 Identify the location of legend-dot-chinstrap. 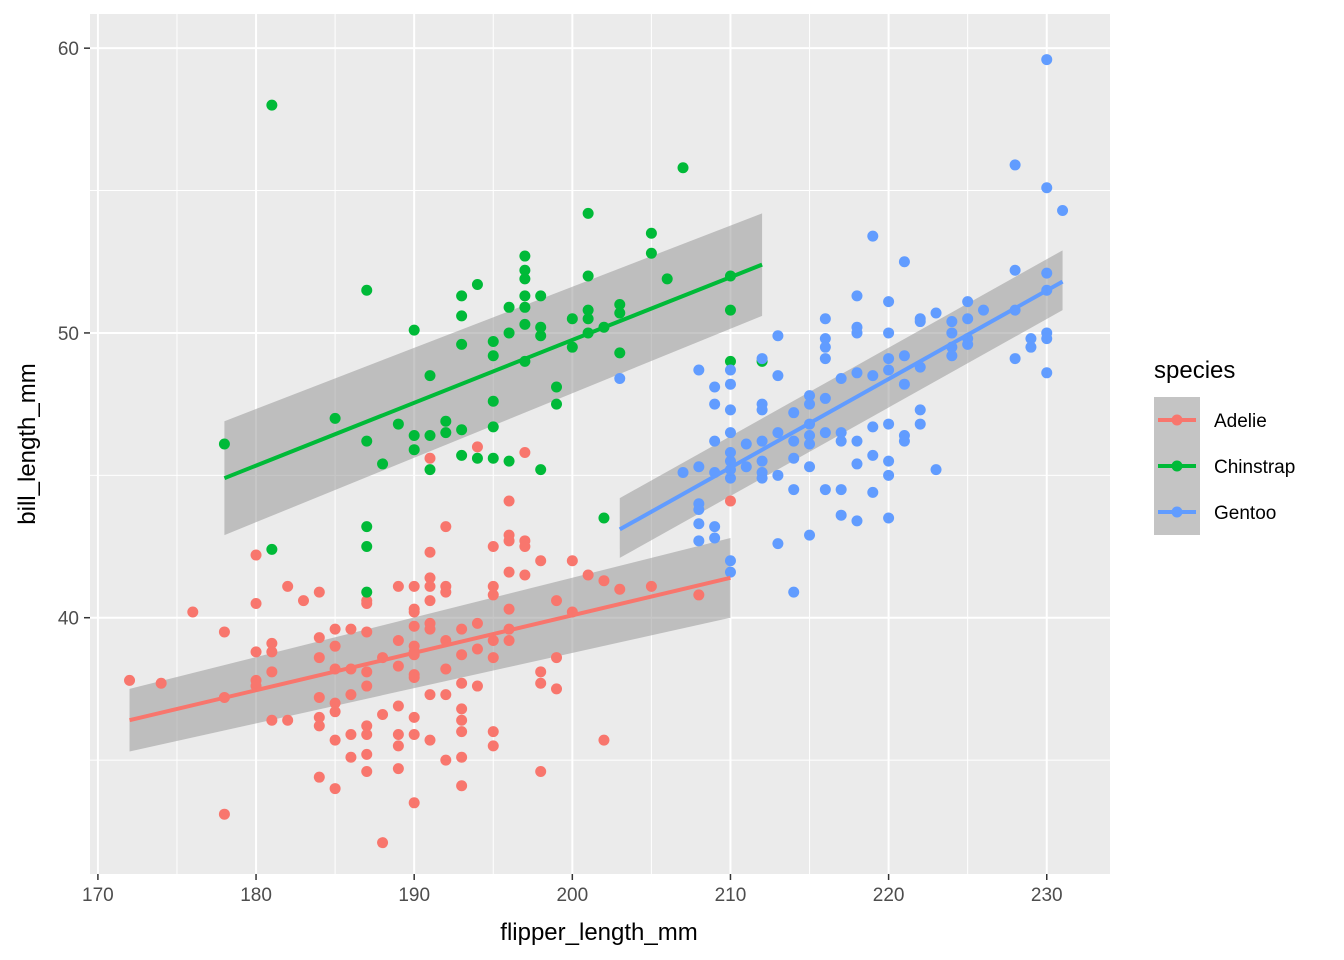
(1177, 466).